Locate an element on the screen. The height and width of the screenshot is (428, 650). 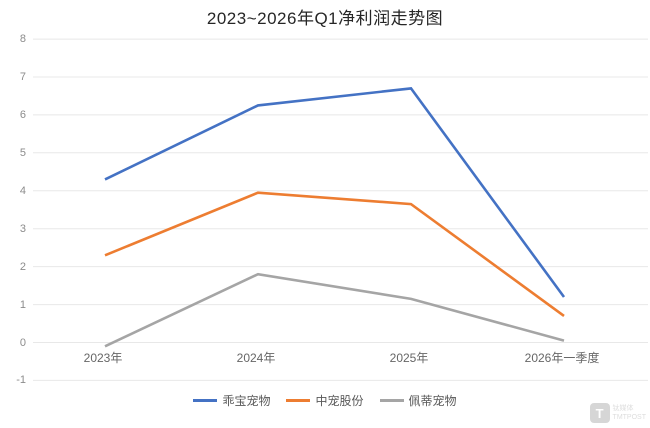
watermark-text: 钛媒体 TMTPOST is located at coordinates (629, 413).